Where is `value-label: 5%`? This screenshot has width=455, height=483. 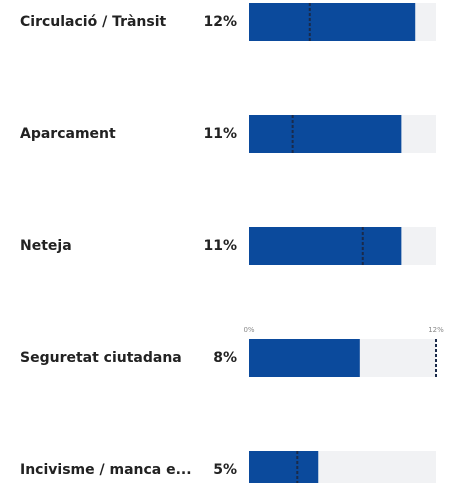
value-label: 5% is located at coordinates (225, 470).